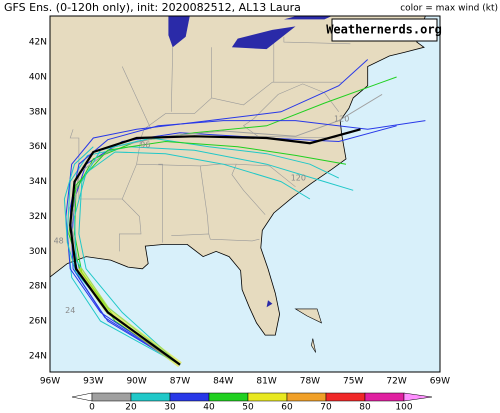 This screenshot has width=500, height=413. Describe the element at coordinates (38, 182) in the screenshot. I see `latitude-label: 34N` at that location.